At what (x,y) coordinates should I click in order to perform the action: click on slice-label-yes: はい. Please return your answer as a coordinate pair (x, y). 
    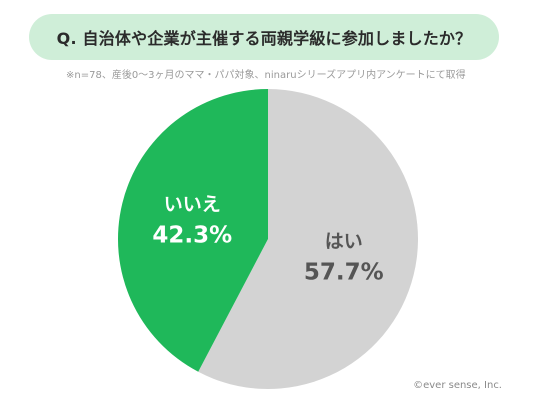
    Looking at the image, I should click on (344, 242).